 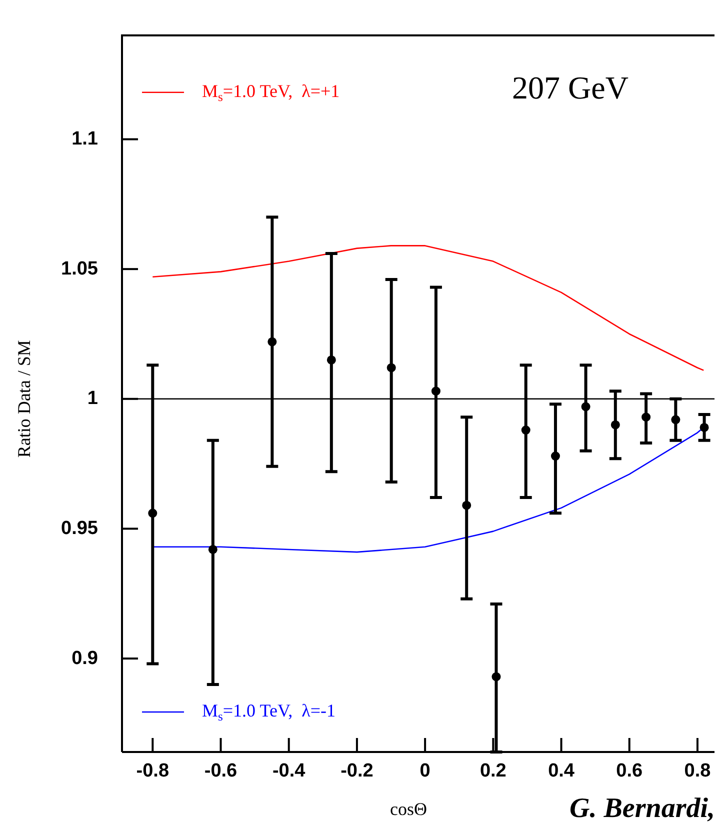 What do you see at coordinates (289, 771) in the screenshot?
I see `x-tick-label: -0.4` at bounding box center [289, 771].